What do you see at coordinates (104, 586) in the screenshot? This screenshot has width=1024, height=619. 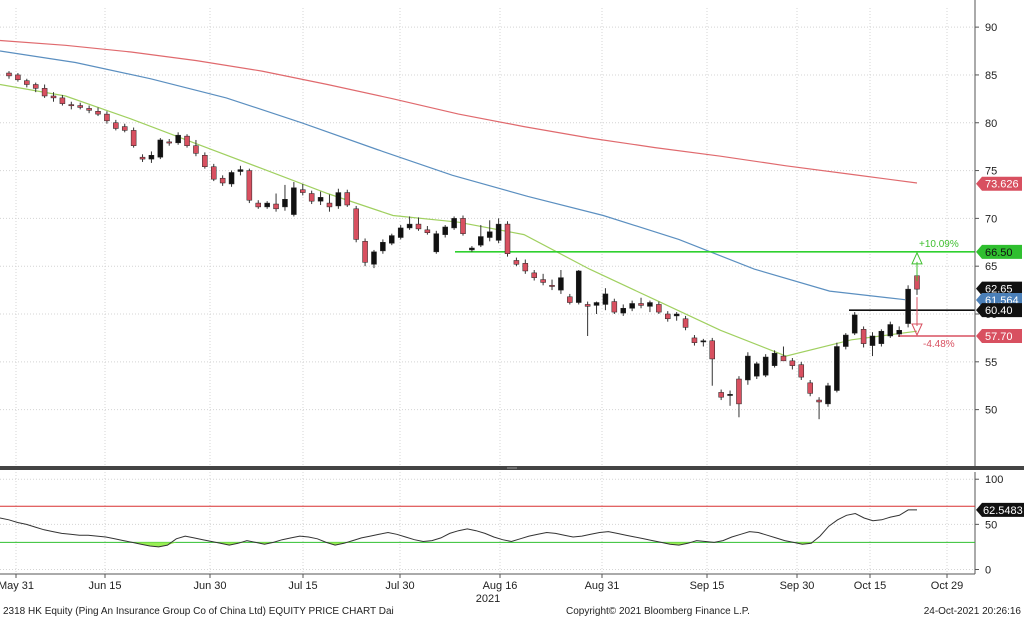 I see `x-tick-label: Jun 15` at bounding box center [104, 586].